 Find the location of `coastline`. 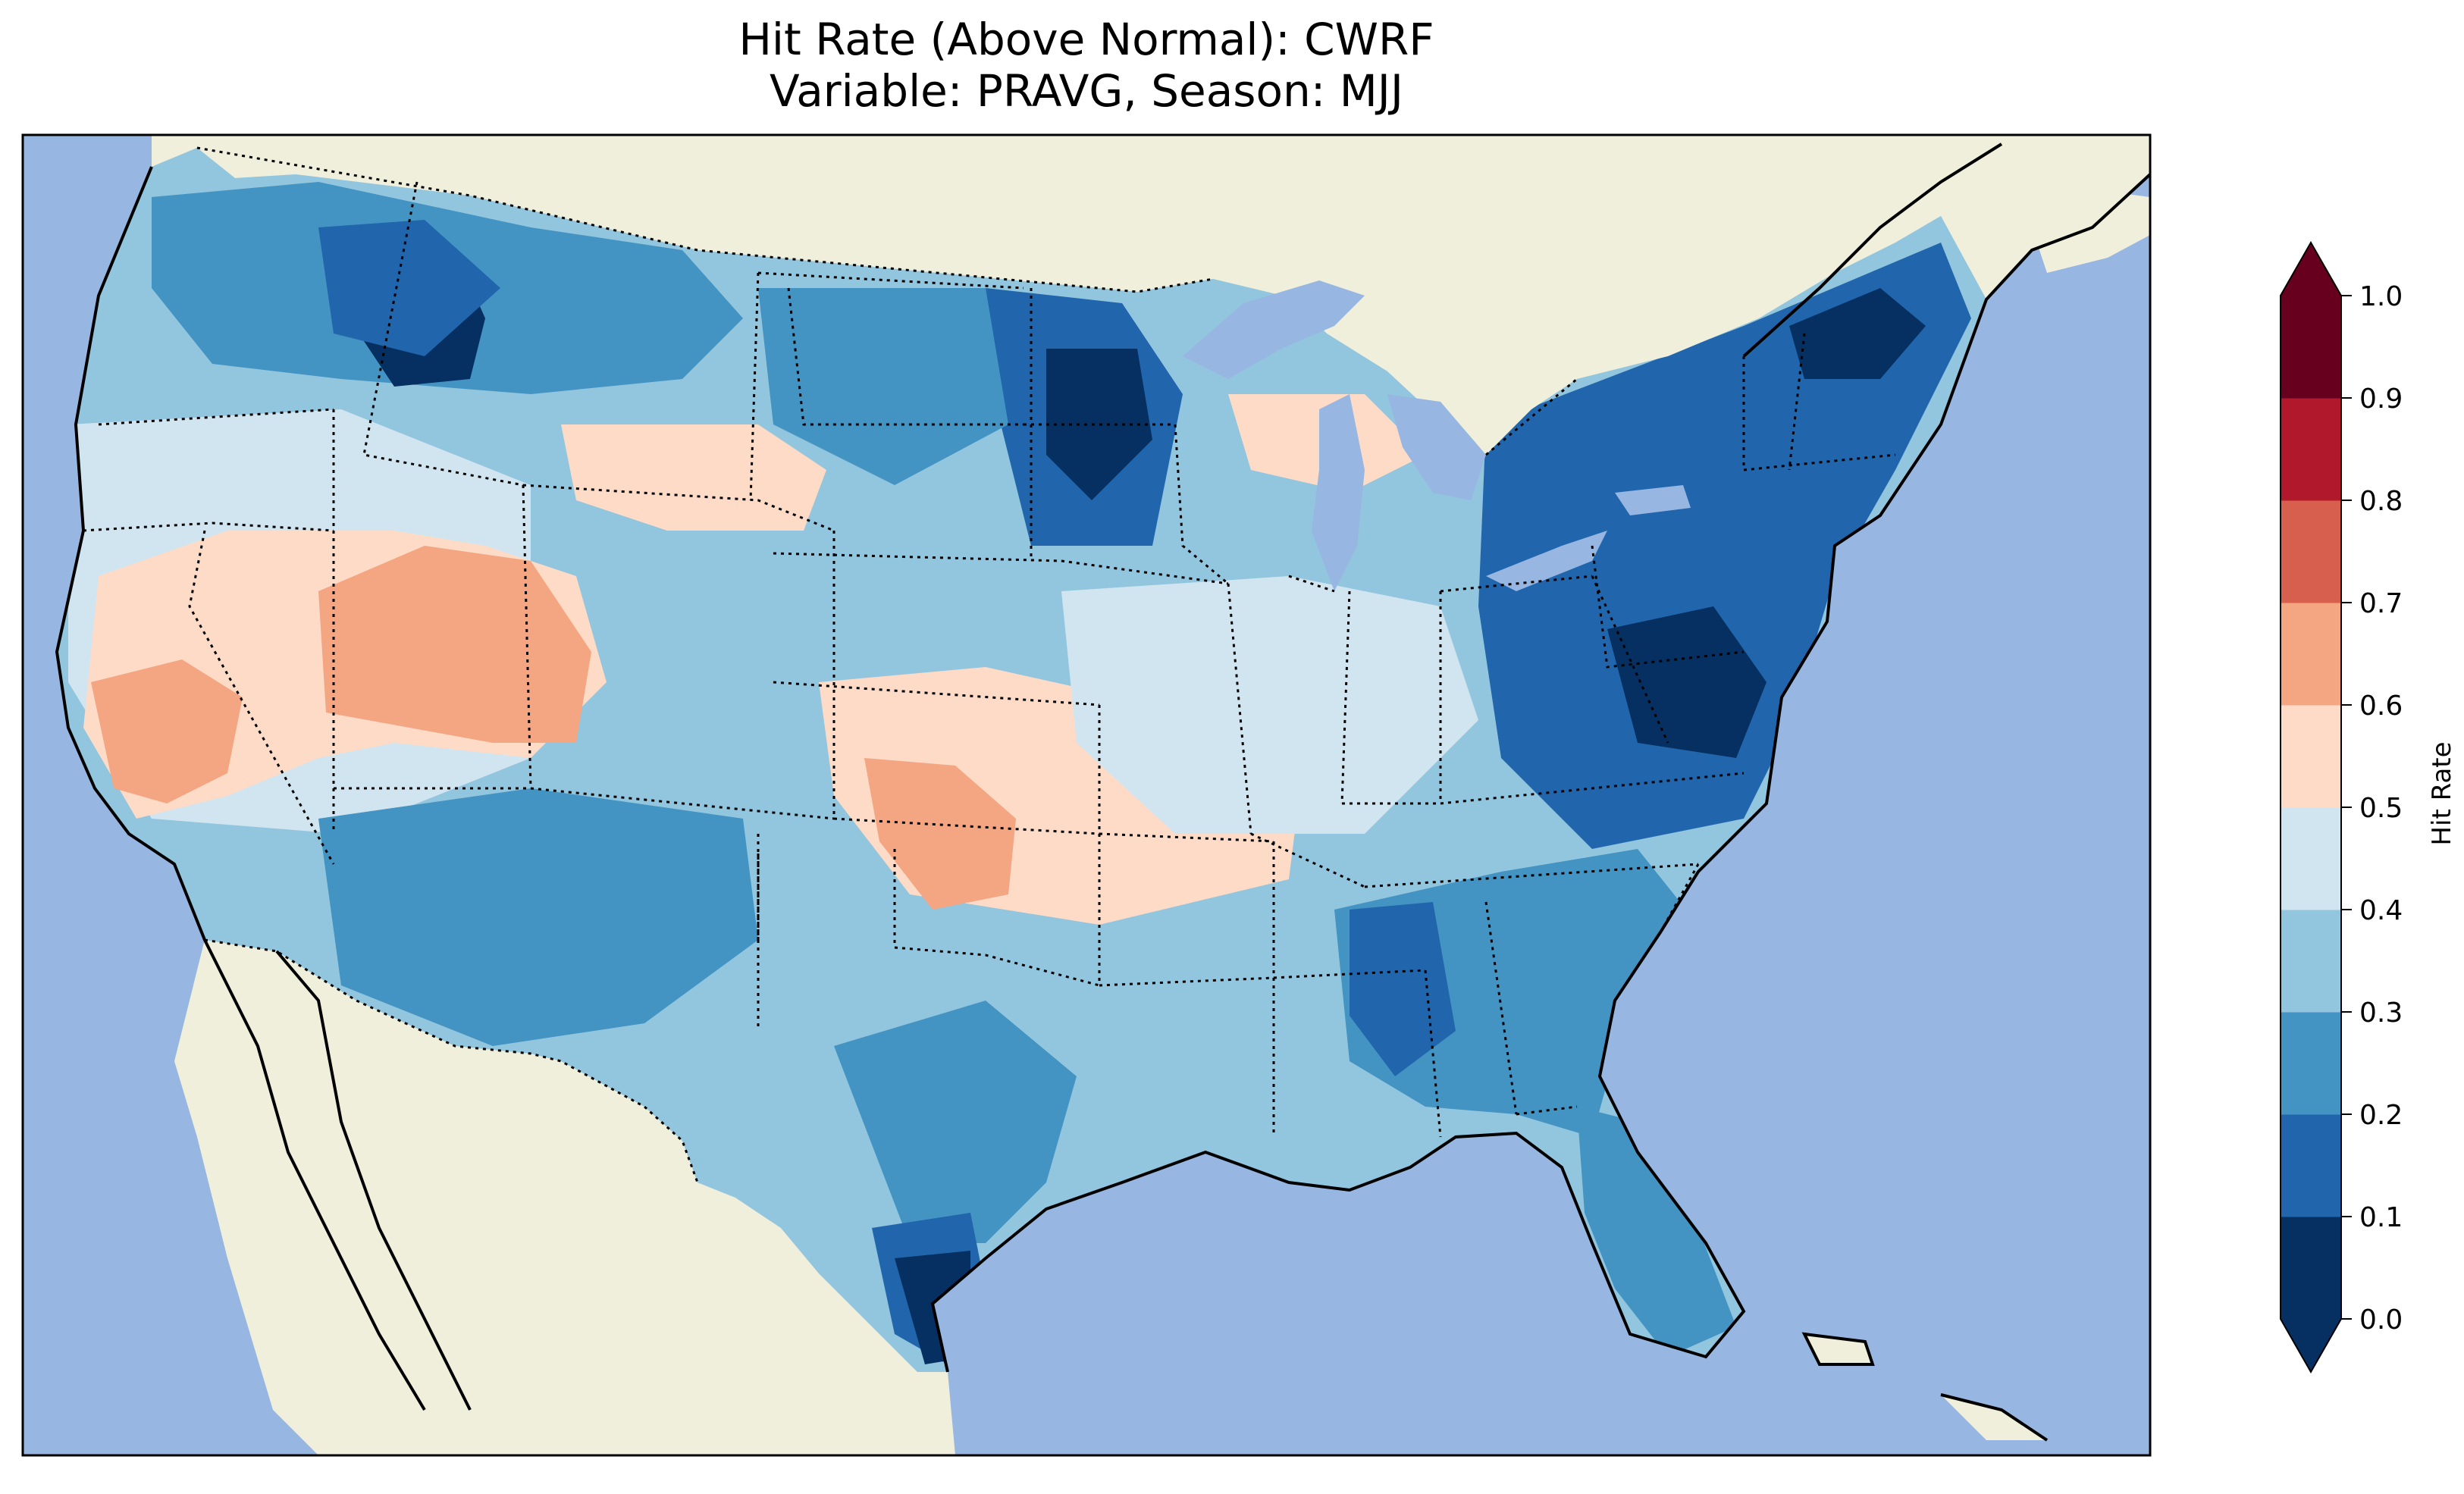

coastline is located at coordinates (241, 788).